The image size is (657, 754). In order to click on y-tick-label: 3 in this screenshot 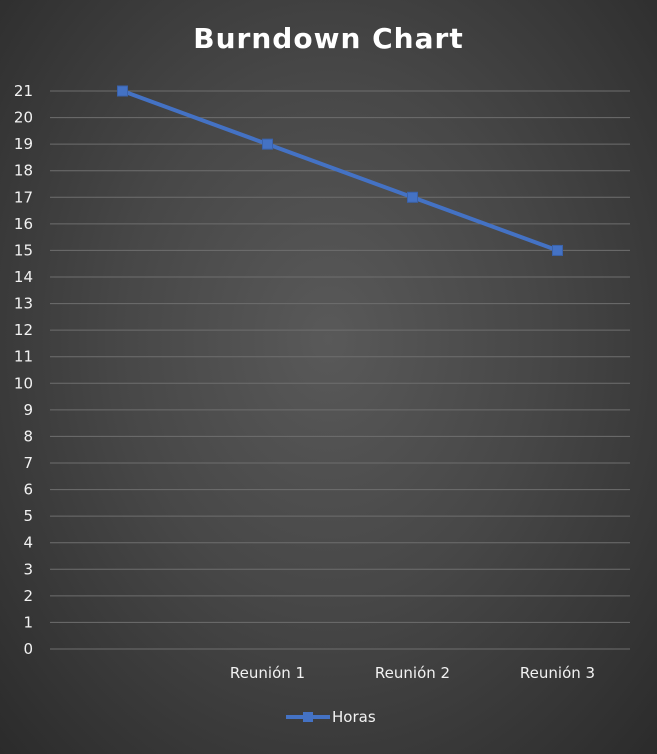, I will do `click(28, 569)`.